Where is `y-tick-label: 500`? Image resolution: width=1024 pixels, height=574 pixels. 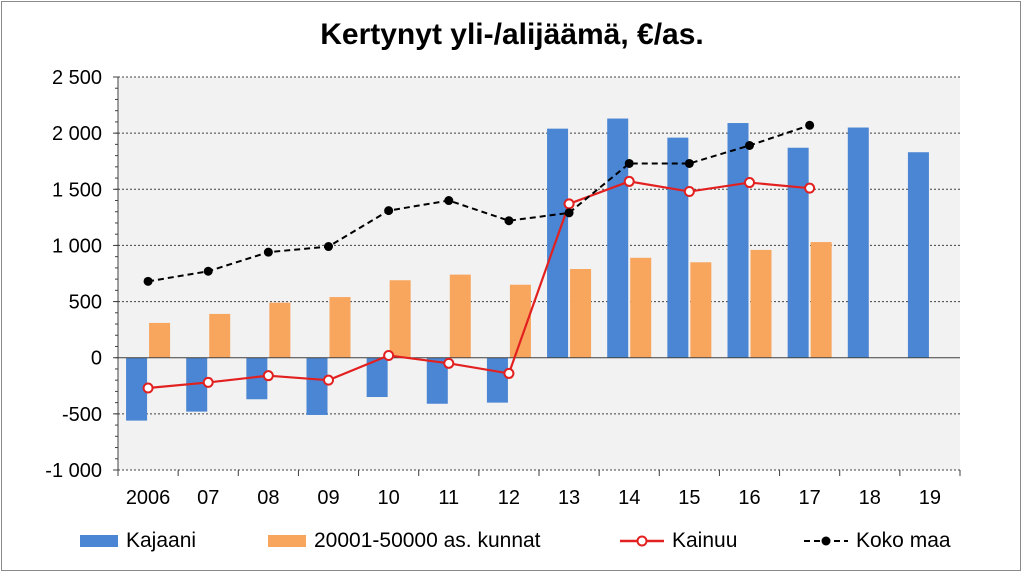
y-tick-label: 500 is located at coordinates (85, 303).